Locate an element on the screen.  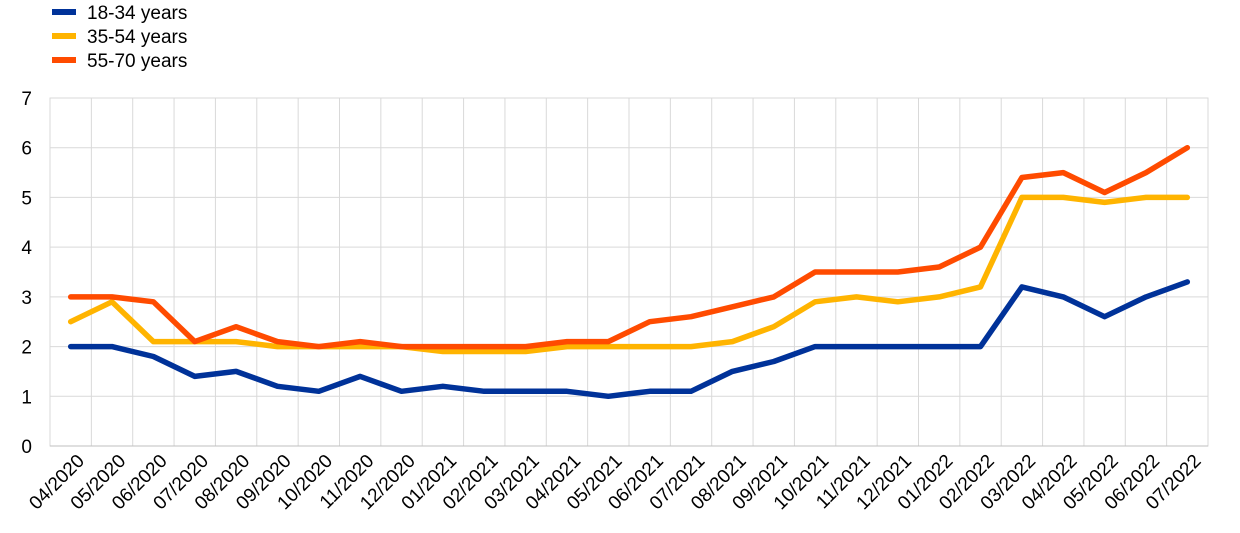
legend: 18-34 years 35-54 years 55-70 years is located at coordinates (119, 37).